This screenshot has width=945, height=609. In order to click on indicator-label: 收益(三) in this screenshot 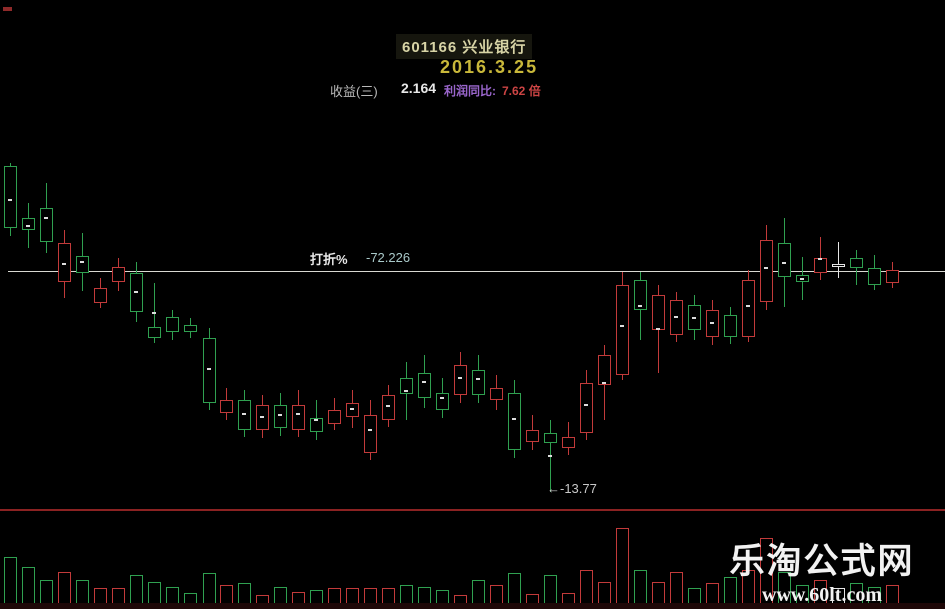, I will do `click(354, 91)`.